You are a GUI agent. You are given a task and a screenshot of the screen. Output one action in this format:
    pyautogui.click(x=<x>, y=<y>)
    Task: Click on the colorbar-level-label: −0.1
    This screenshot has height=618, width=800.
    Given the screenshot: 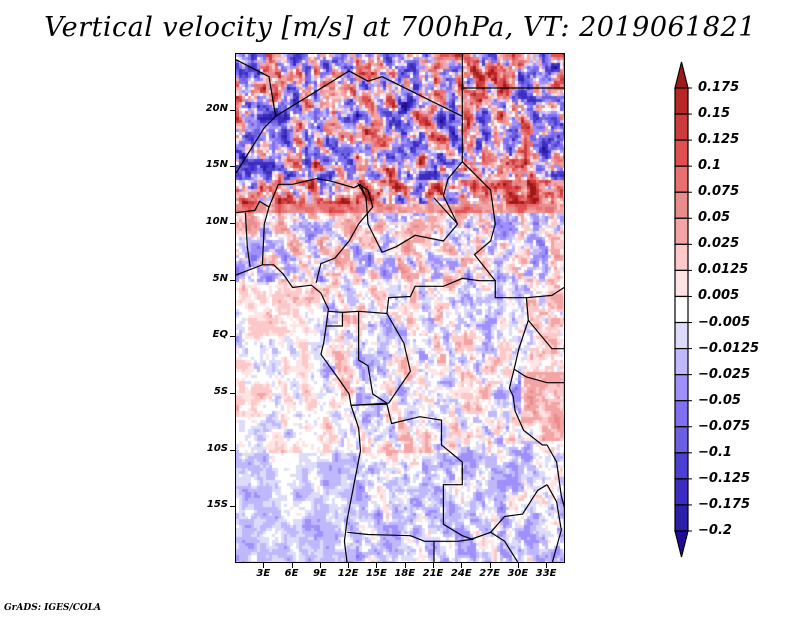 What is the action you would take?
    pyautogui.click(x=715, y=452)
    